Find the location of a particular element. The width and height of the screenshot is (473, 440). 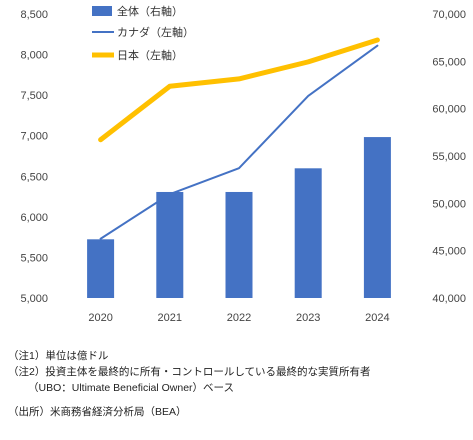

category-label-2024: 2024 is located at coordinates (377, 318).